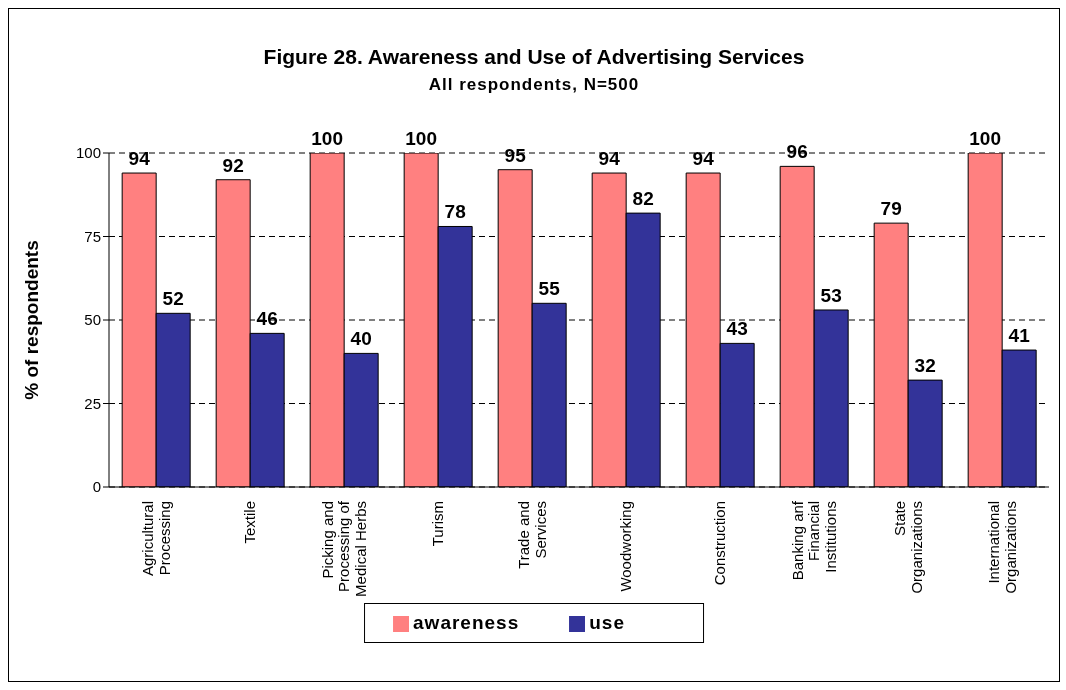 The height and width of the screenshot is (690, 1066). Describe the element at coordinates (908, 547) in the screenshot. I see `x-tick-label: State Organizations` at that location.